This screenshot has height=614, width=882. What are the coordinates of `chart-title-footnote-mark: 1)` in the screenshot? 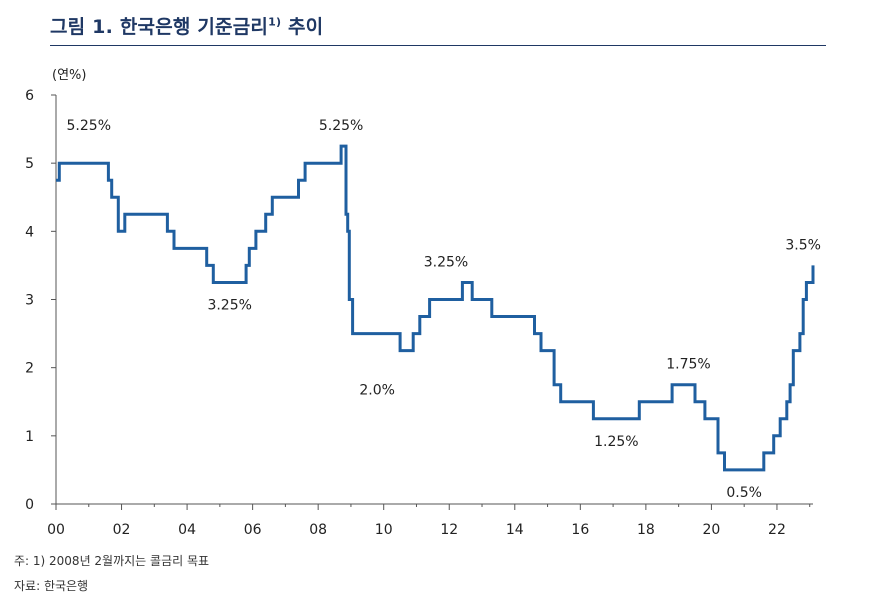 It's located at (275, 22).